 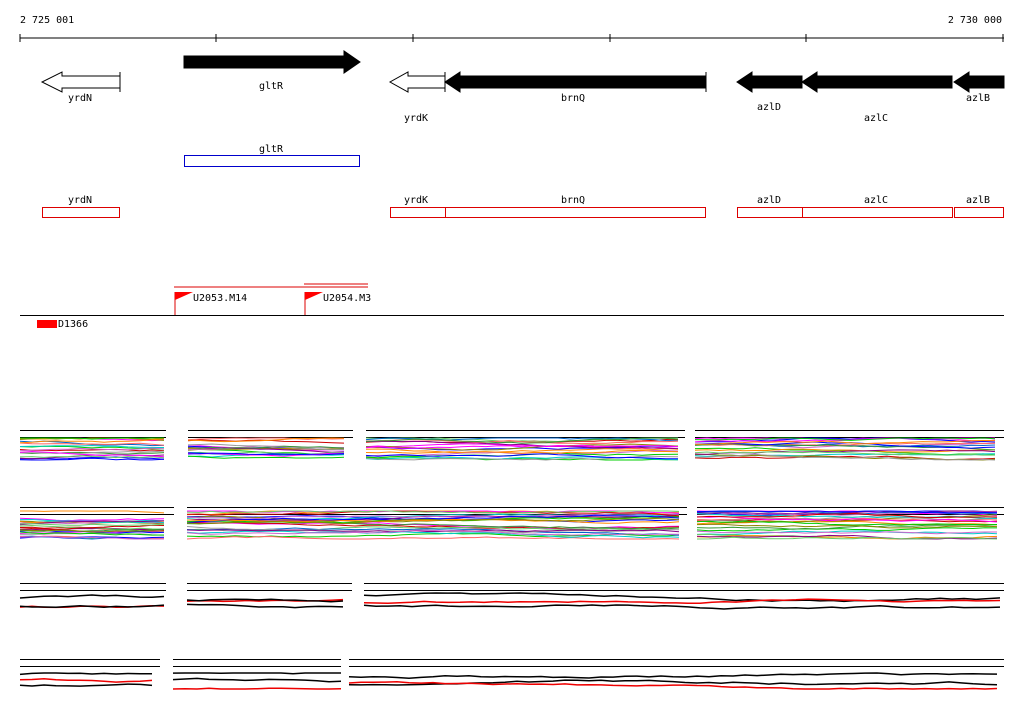 What do you see at coordinates (271, 86) in the screenshot?
I see `gene-label: gltR` at bounding box center [271, 86].